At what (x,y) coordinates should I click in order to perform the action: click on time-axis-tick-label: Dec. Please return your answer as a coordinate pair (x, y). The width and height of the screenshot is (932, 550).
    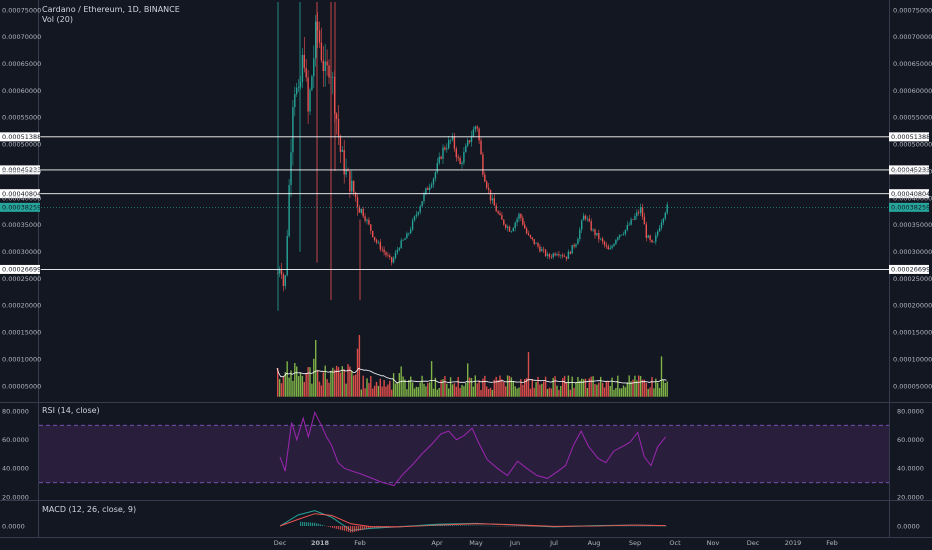
    Looking at the image, I should click on (280, 543).